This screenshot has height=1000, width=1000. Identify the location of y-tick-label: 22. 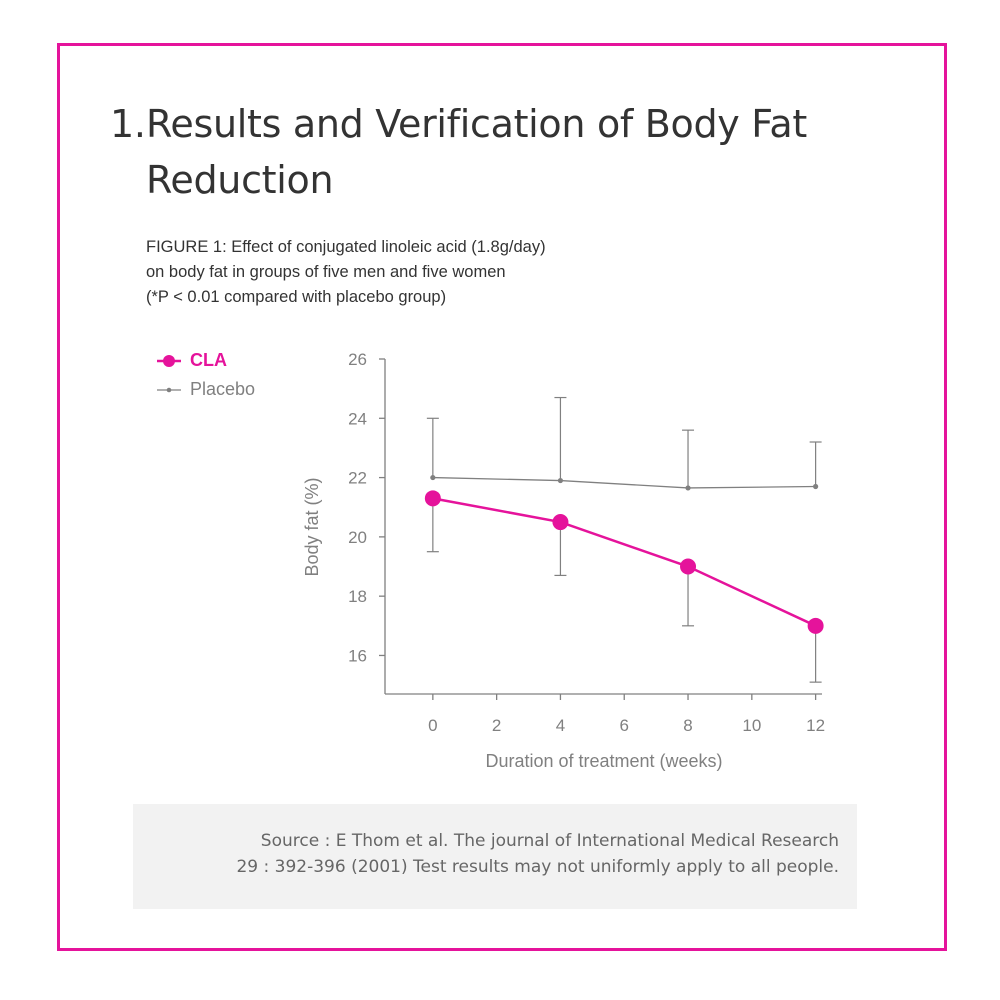
(357, 478).